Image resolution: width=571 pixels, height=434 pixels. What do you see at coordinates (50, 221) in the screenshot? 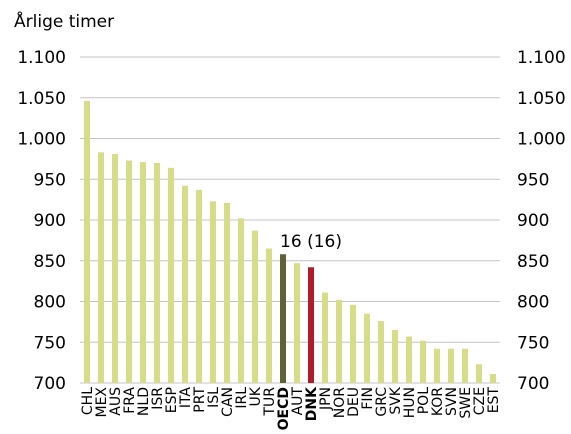
I see `y-tick-label-left: 900` at bounding box center [50, 221].